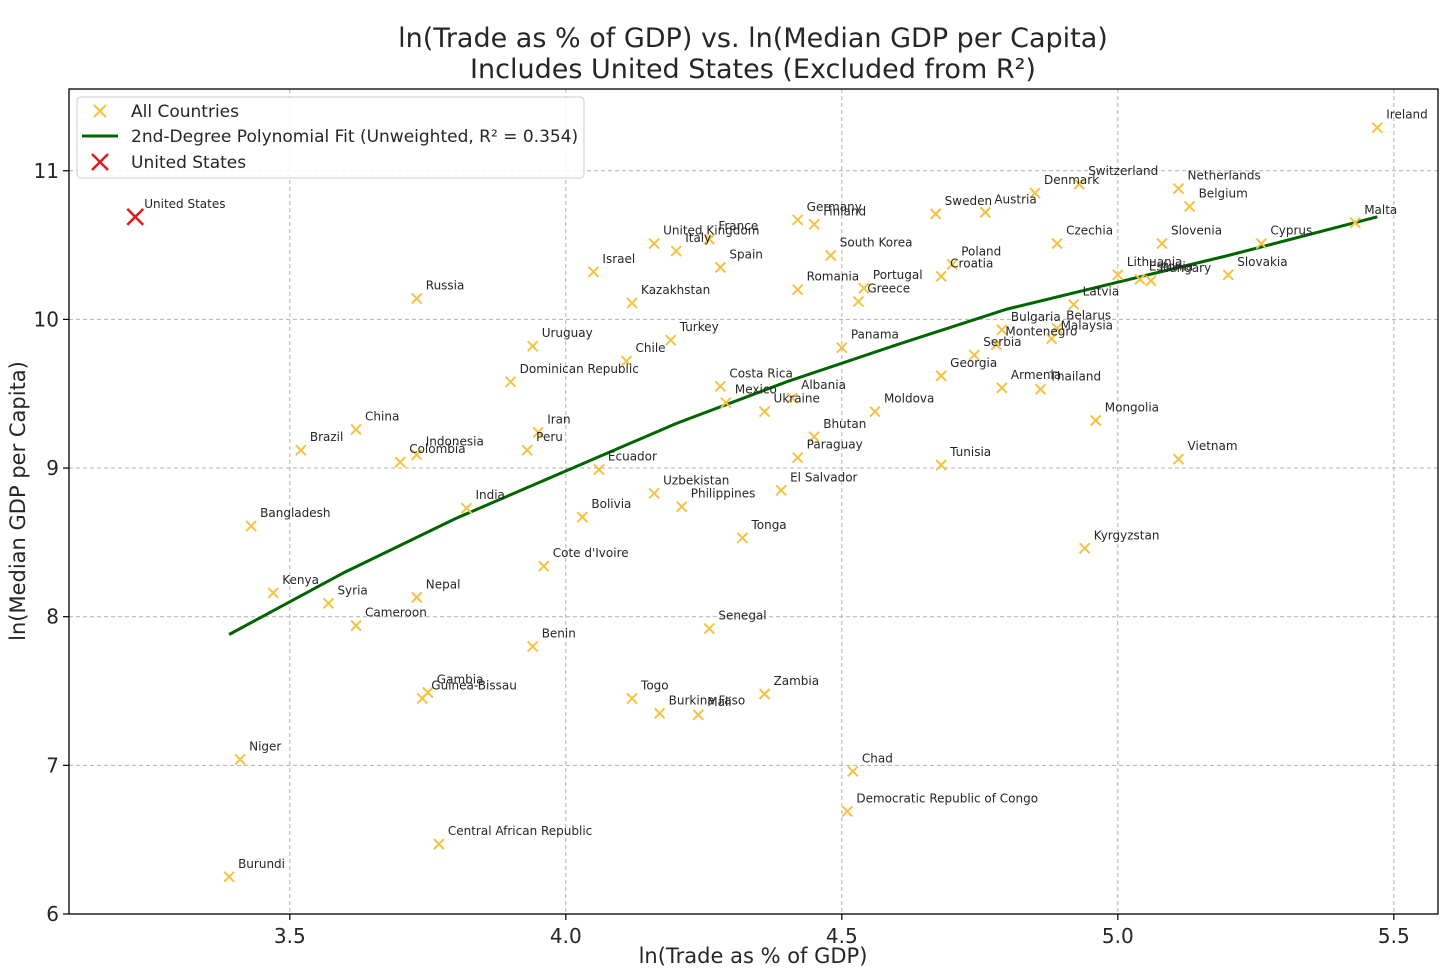  What do you see at coordinates (947, 798) in the screenshot?
I see `point-label-democratic-republic-of-congo: Democratic Republic of Congo` at bounding box center [947, 798].